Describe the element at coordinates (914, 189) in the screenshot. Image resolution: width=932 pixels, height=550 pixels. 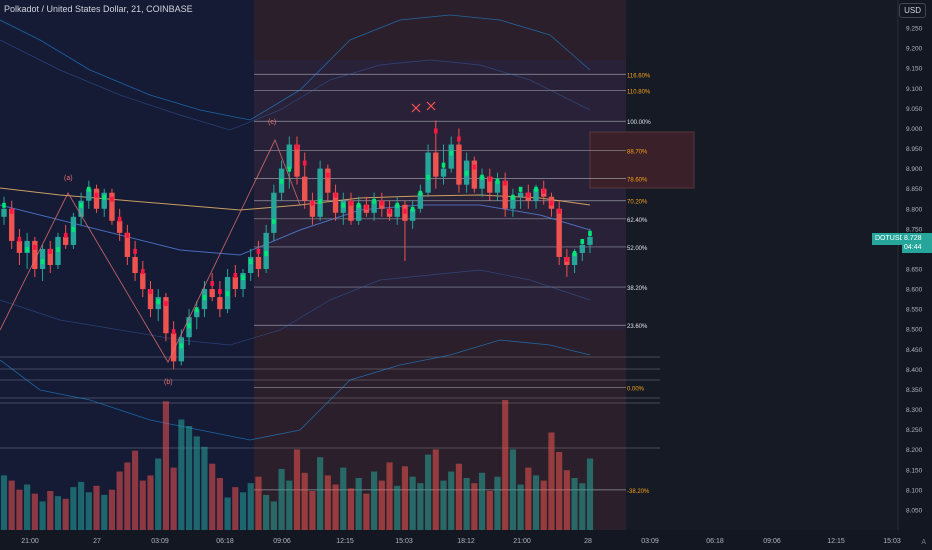
I see `price-tick-label: 8.850` at that location.